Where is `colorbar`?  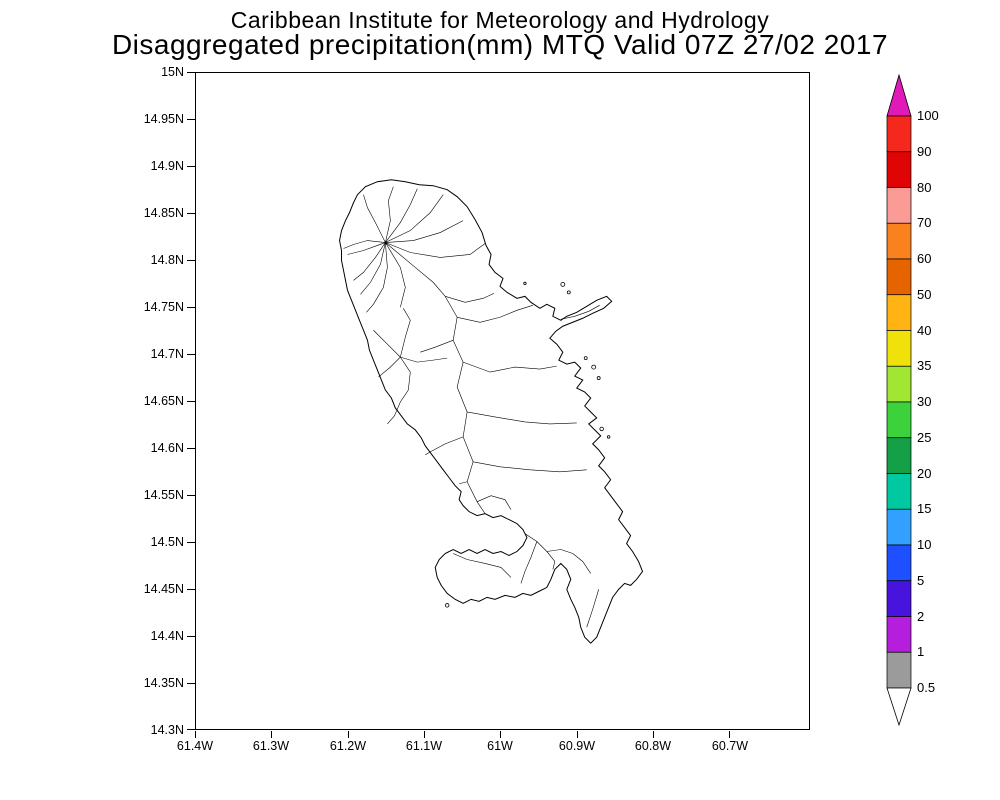 colorbar is located at coordinates (899, 400).